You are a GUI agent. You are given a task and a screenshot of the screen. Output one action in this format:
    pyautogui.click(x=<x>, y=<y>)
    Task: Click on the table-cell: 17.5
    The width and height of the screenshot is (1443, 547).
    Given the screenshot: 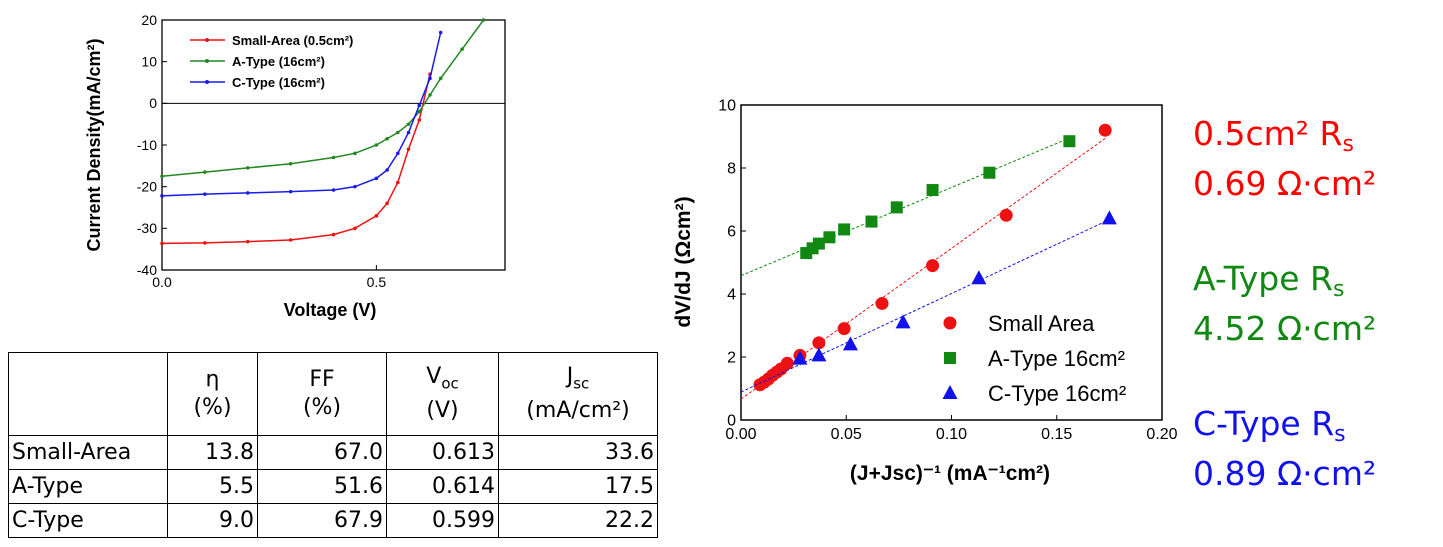 What is the action you would take?
    pyautogui.click(x=578, y=486)
    